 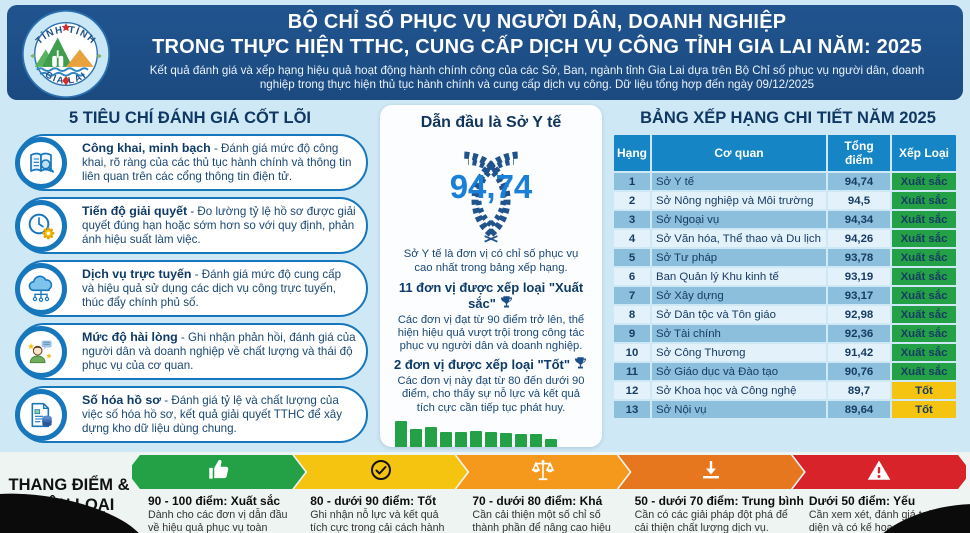 I want to click on grade-badge: Tốt, so click(x=924, y=409).